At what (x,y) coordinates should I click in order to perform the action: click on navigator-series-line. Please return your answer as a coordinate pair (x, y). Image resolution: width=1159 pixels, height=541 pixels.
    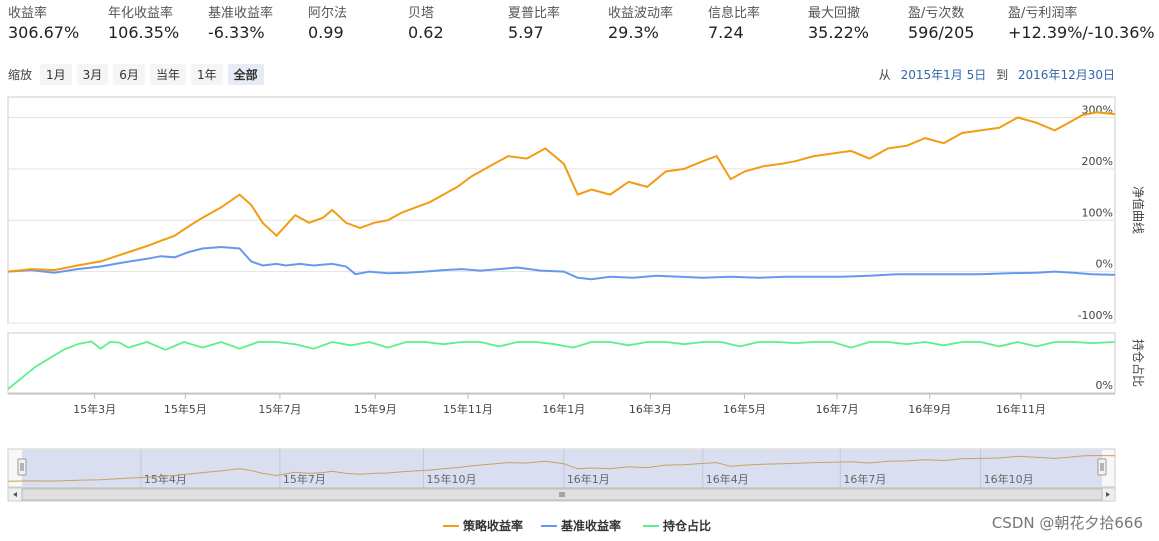
    Looking at the image, I should click on (561, 468).